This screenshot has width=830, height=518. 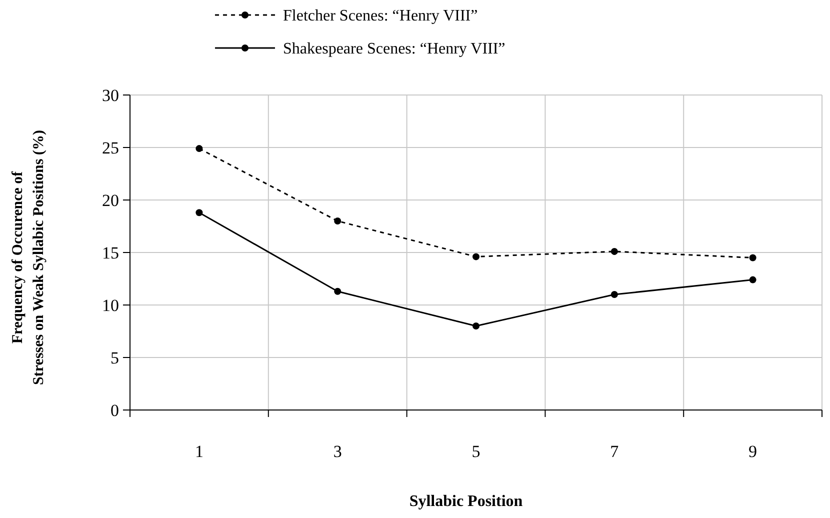 What do you see at coordinates (110, 148) in the screenshot?
I see `y-tick-label: 25` at bounding box center [110, 148].